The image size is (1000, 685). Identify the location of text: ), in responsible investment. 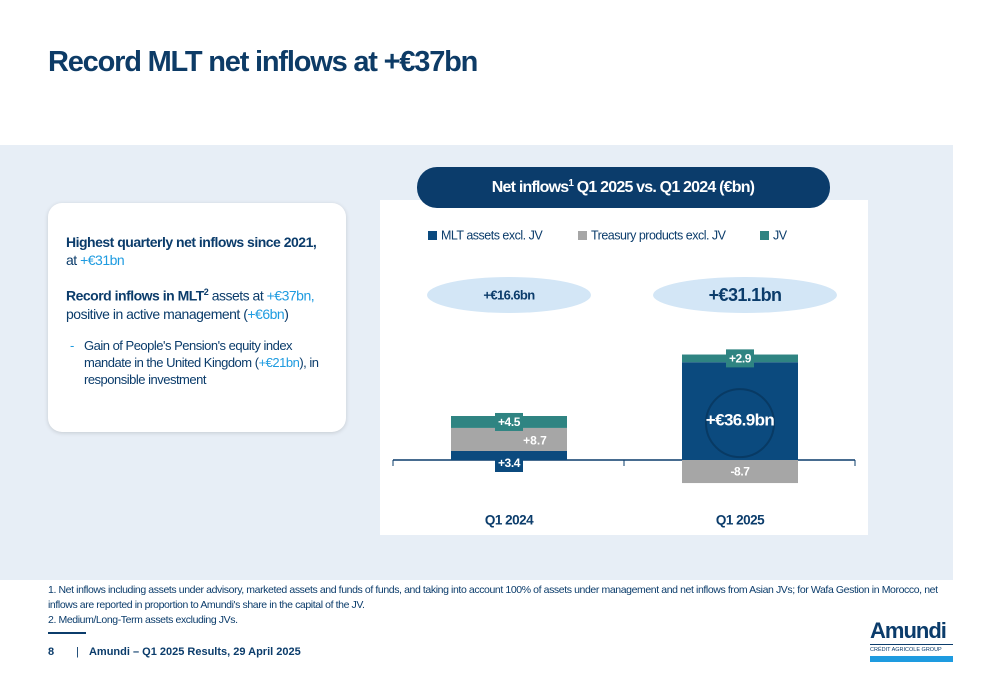
(201, 370).